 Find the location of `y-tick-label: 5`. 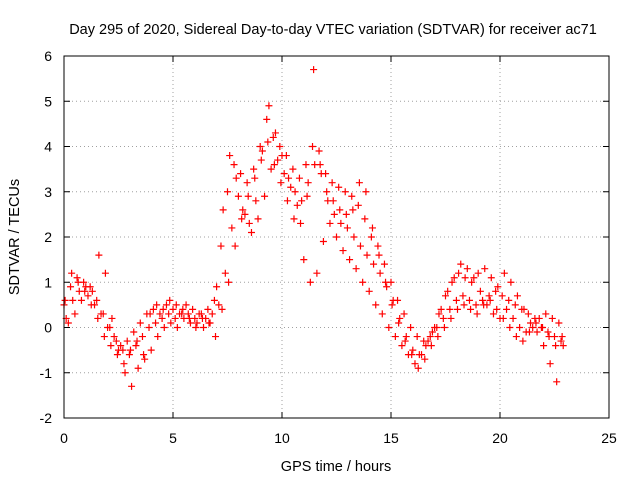

y-tick-label: 5 is located at coordinates (48, 101).